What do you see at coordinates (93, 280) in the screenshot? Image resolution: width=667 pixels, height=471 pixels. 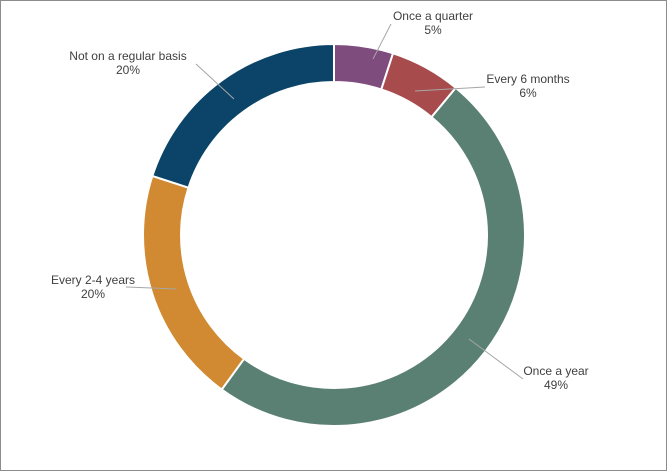 I see `category-label: Every 2-4 years` at bounding box center [93, 280].